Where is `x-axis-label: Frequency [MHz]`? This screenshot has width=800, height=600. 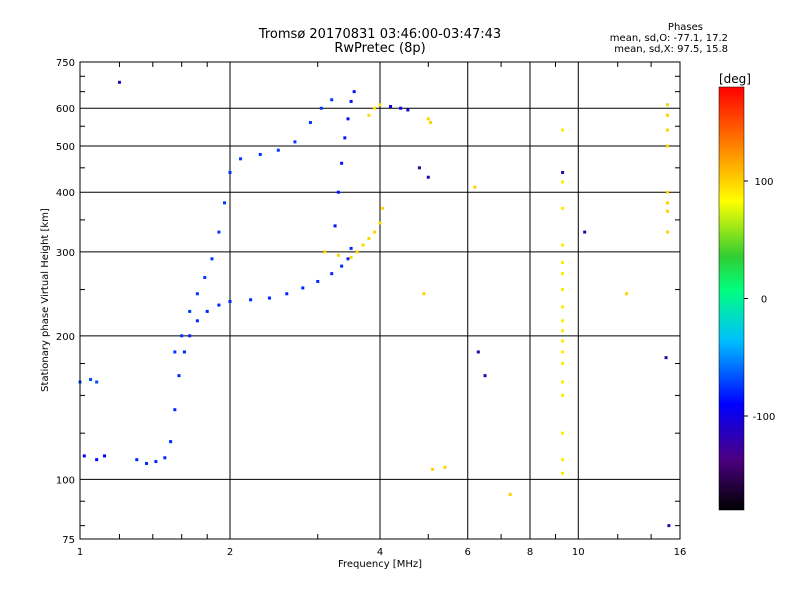
x-axis-label: Frequency [MHz] is located at coordinates (380, 564).